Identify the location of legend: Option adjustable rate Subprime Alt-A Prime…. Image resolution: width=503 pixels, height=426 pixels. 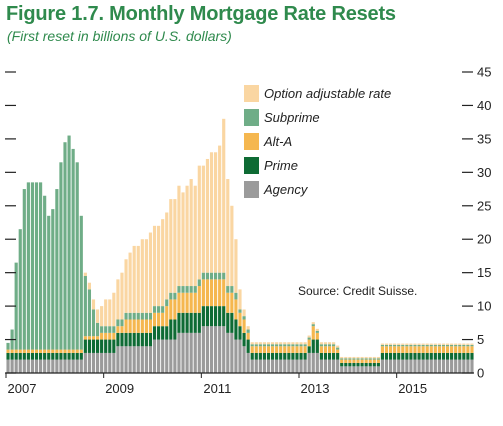
(317, 141).